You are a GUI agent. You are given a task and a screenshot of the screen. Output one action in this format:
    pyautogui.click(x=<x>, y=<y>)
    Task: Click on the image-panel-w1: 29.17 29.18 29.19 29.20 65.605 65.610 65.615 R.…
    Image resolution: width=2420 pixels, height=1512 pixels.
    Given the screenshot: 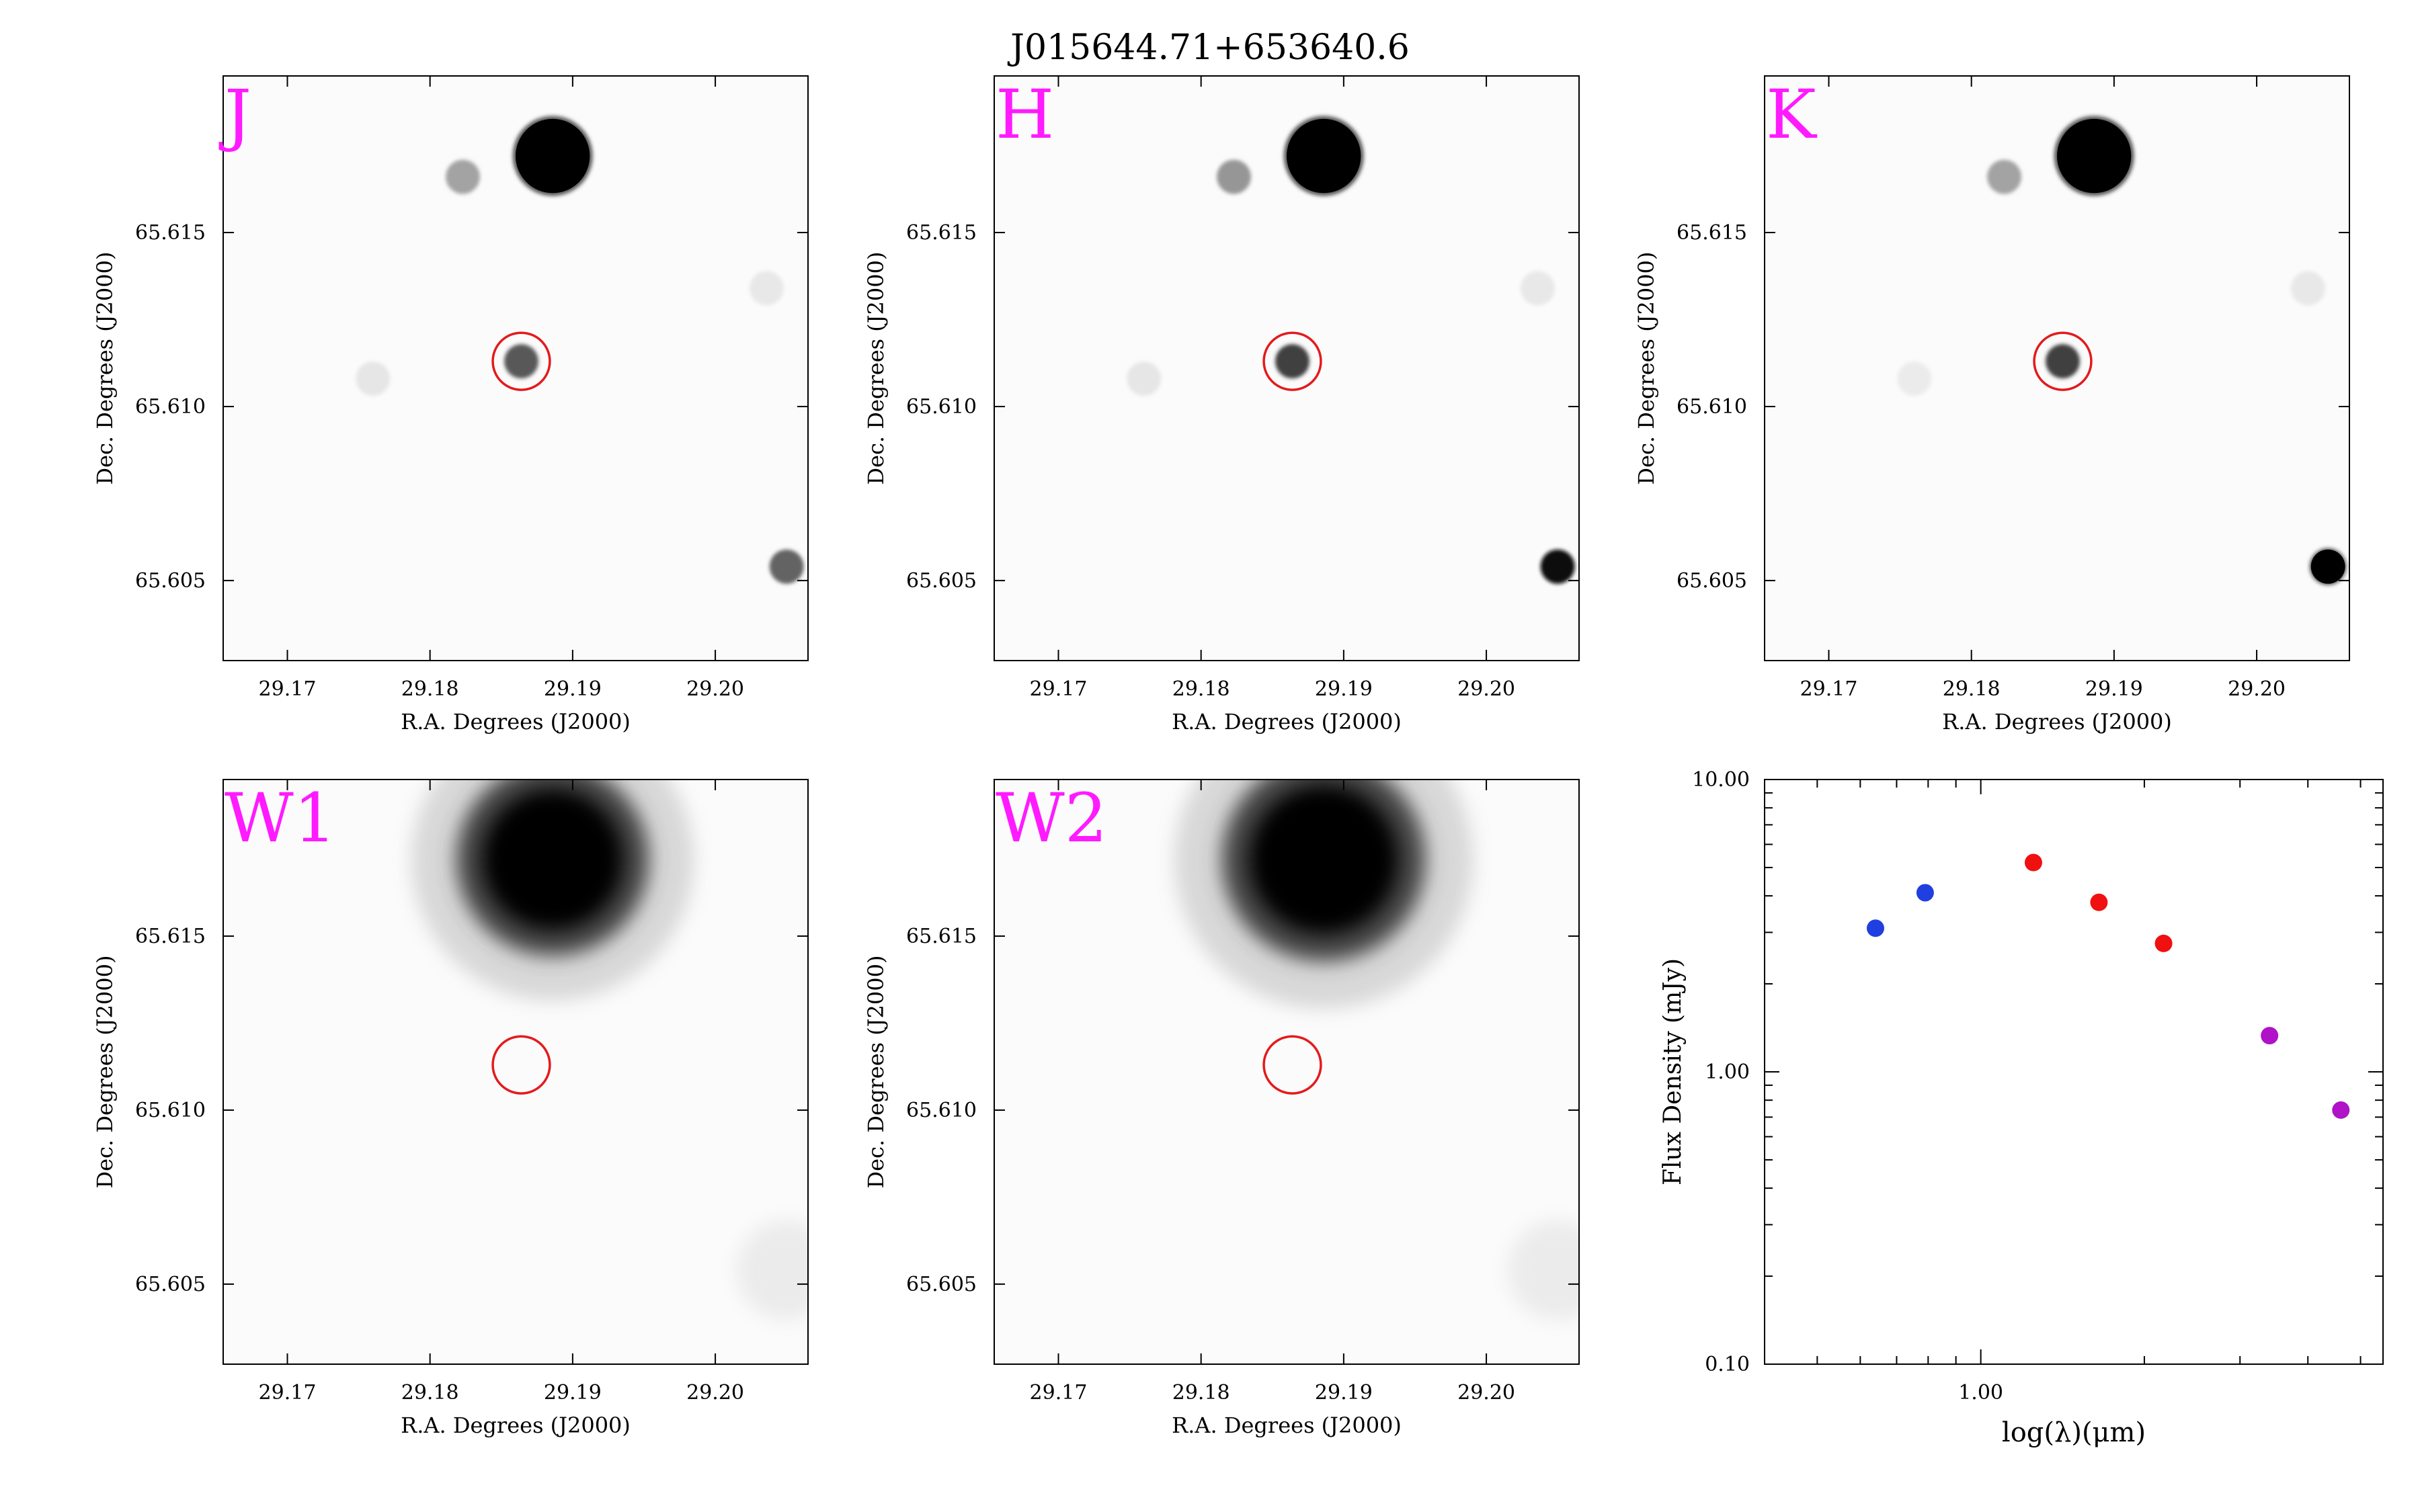 What is the action you would take?
    pyautogui.click(x=450, y=1109)
    